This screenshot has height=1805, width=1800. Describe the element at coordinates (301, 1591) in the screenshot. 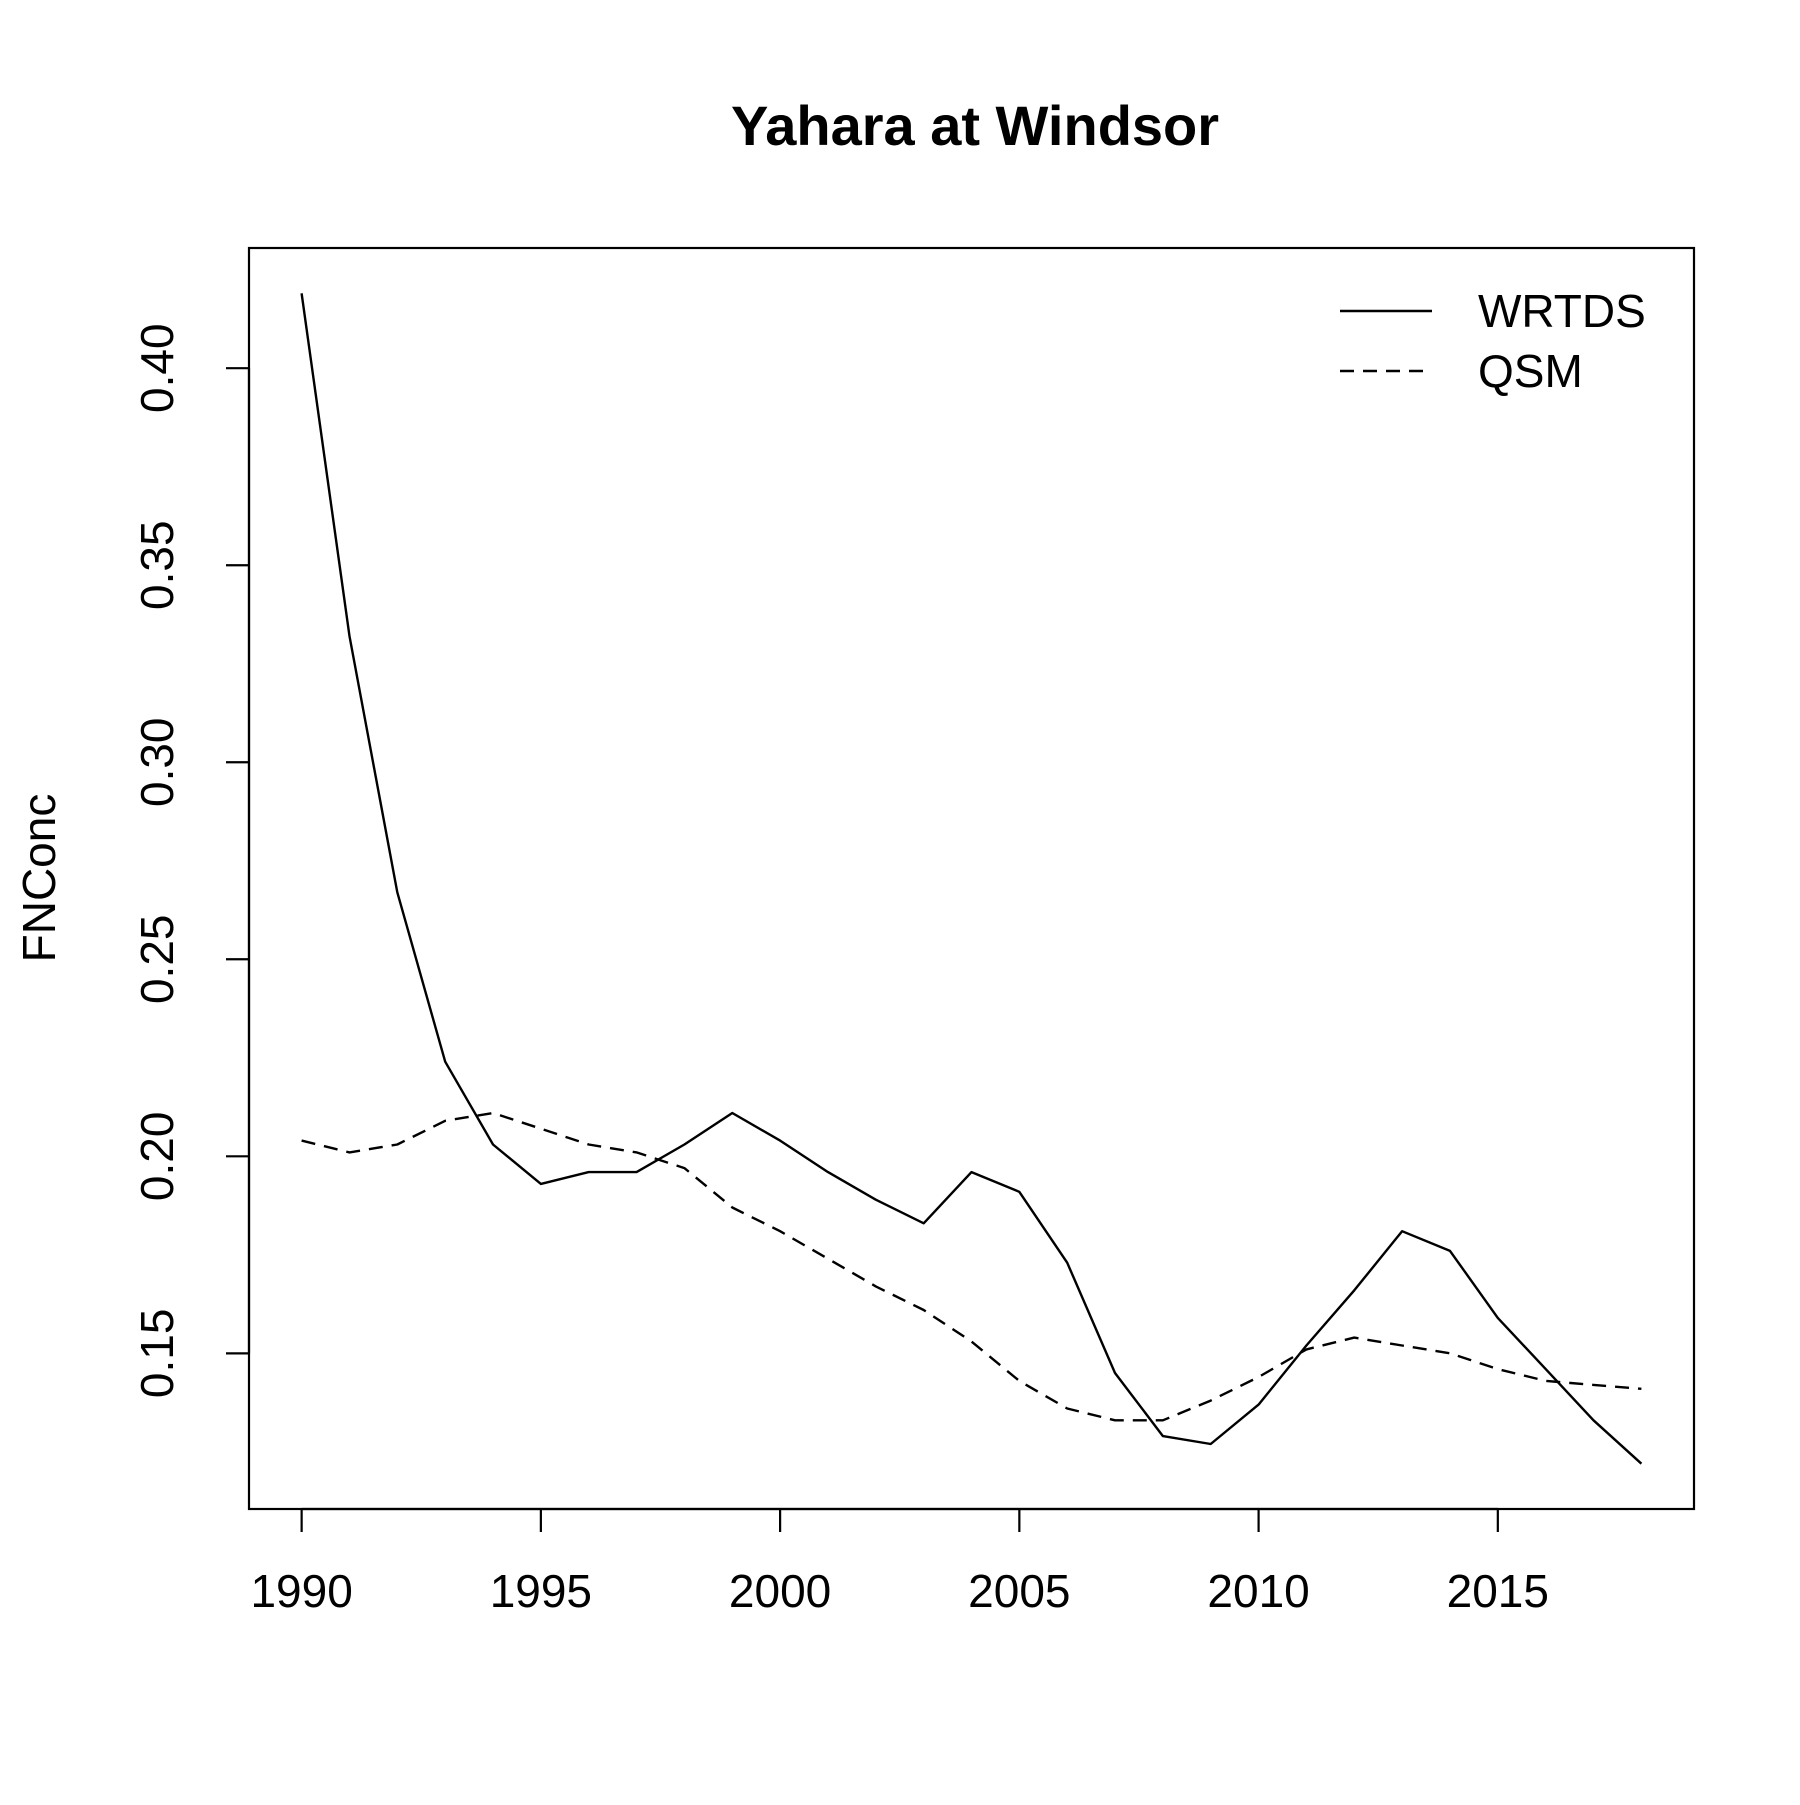

I see `x-tick-label: 1990` at that location.